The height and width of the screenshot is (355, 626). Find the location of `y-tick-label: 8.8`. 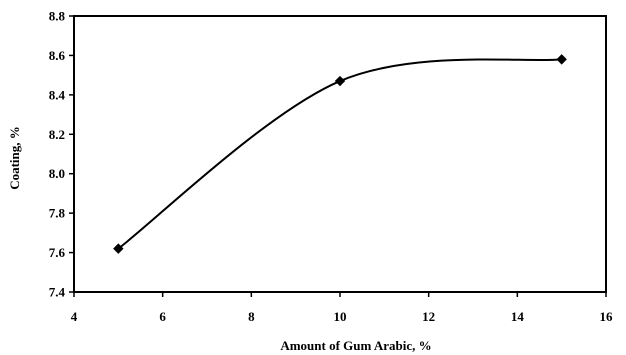

y-tick-label: 8.8 is located at coordinates (57, 16).